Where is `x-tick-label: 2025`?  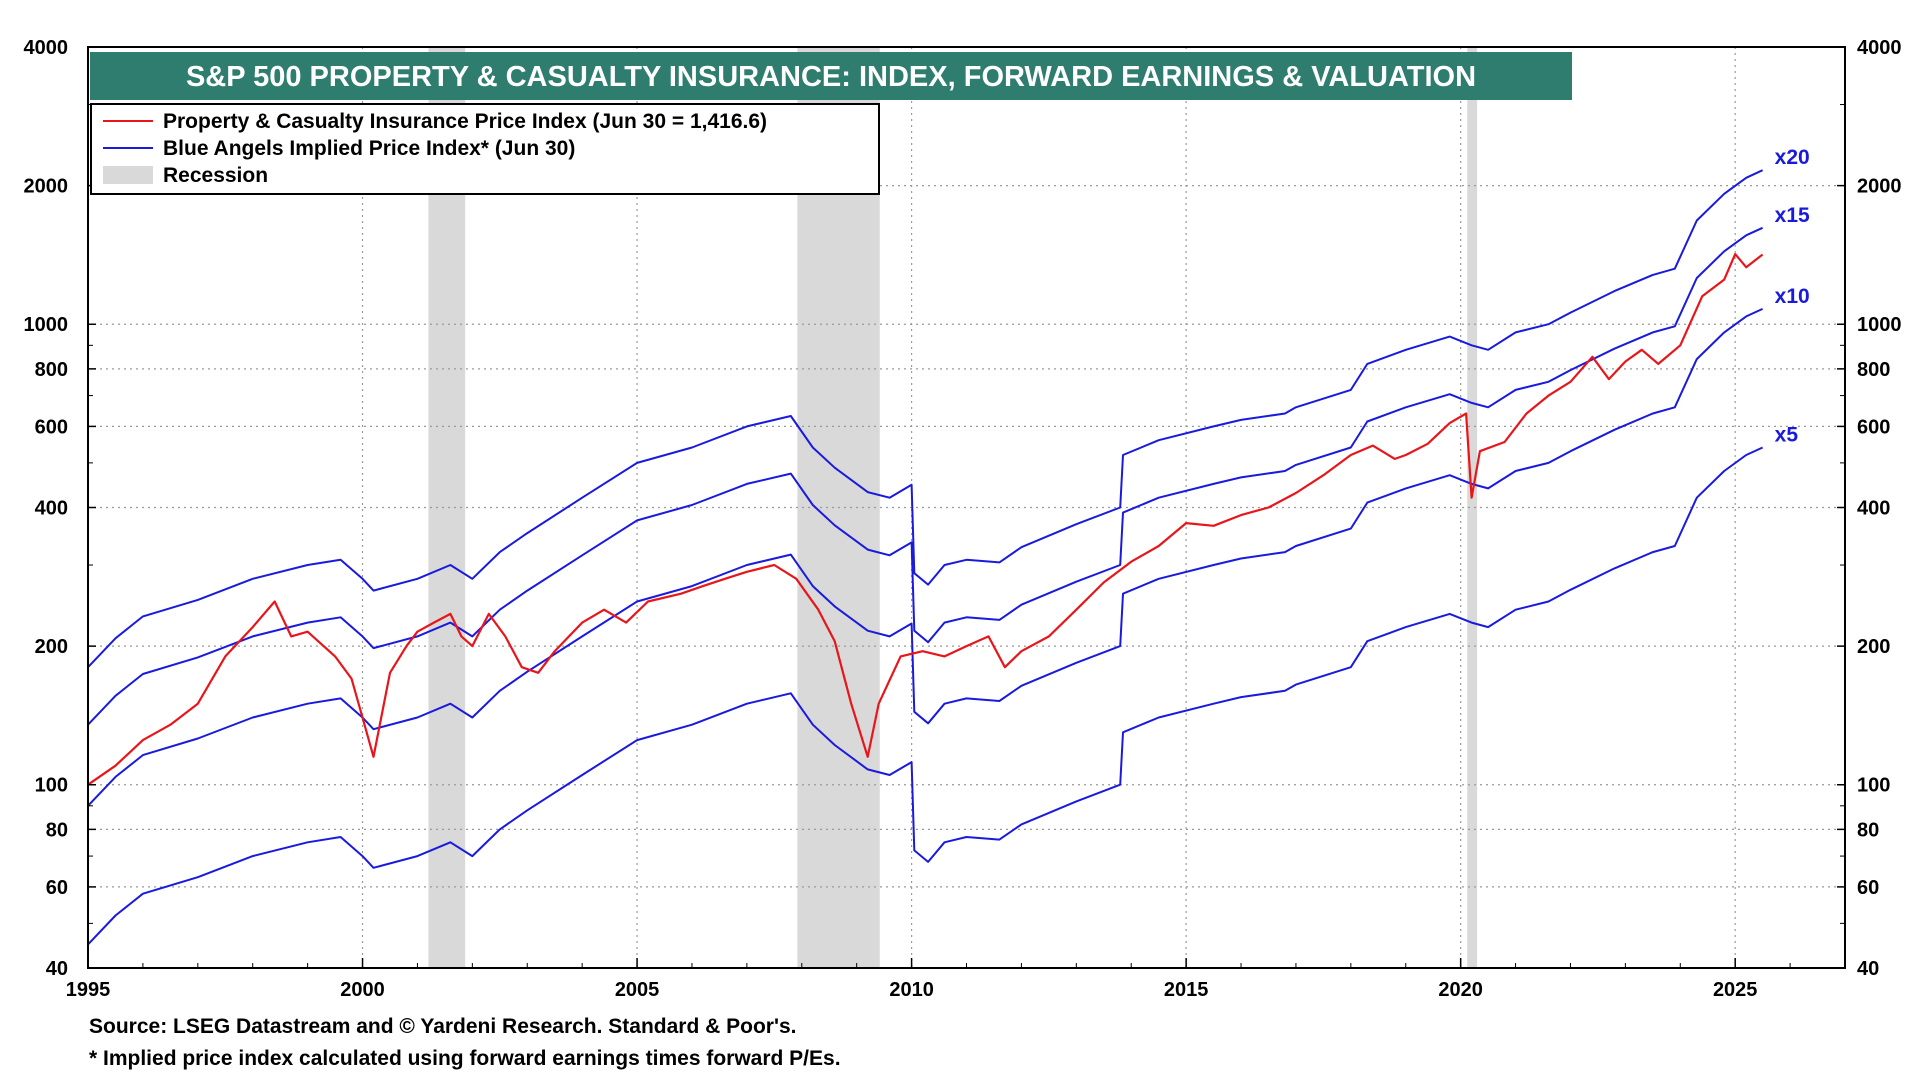
x-tick-label: 2025 is located at coordinates (1735, 990).